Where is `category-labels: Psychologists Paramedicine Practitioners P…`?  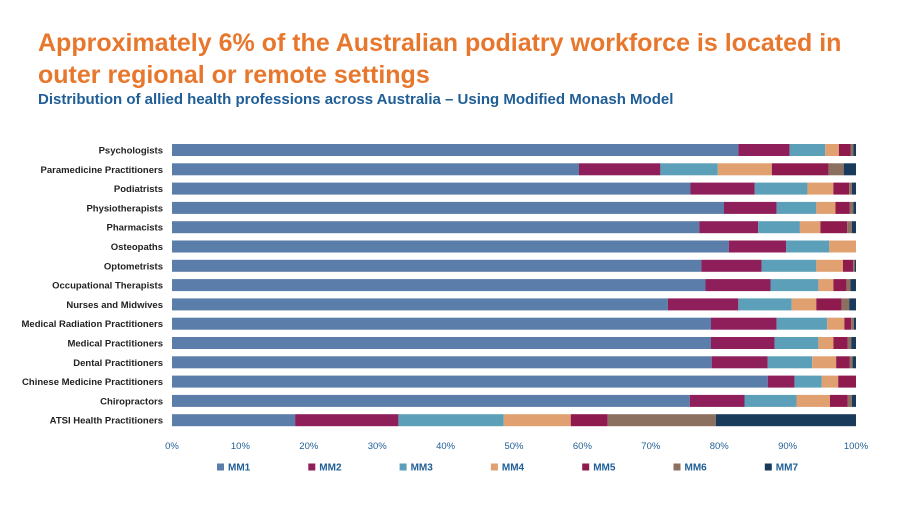 category-labels: Psychologists Paramedicine Practitioners P… is located at coordinates (92, 286).